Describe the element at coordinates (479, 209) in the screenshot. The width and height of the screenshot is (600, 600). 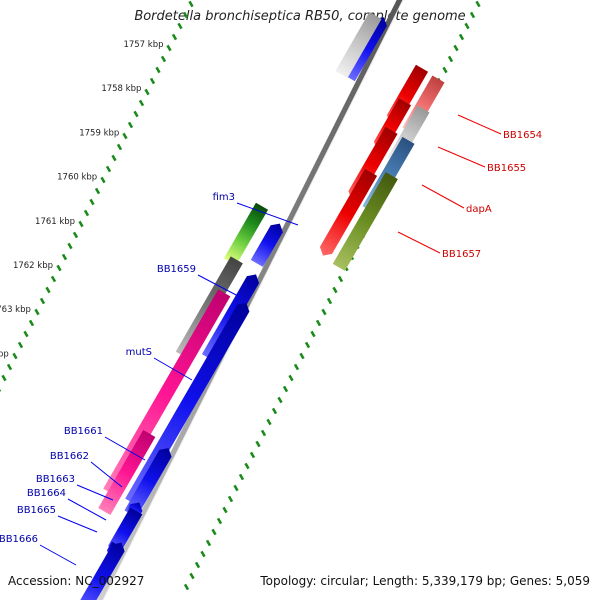
I see `gene-label-right: dapA` at that location.